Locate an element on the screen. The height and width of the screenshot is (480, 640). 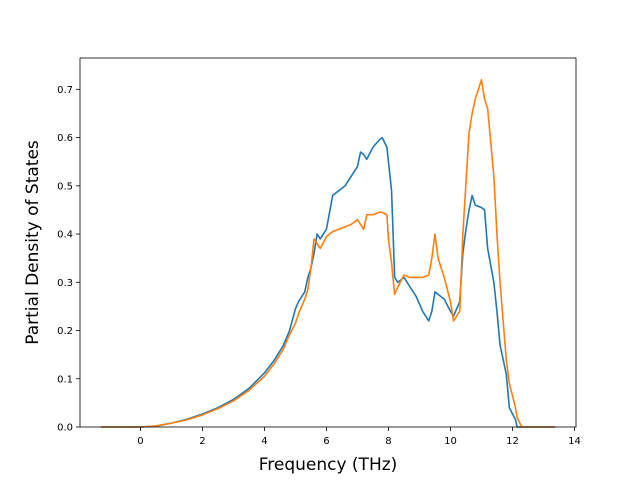
y-ticks: 0.0 0.1 0.2 0.3 0.4 0.5 0.6 0.7 is located at coordinates (68, 259).